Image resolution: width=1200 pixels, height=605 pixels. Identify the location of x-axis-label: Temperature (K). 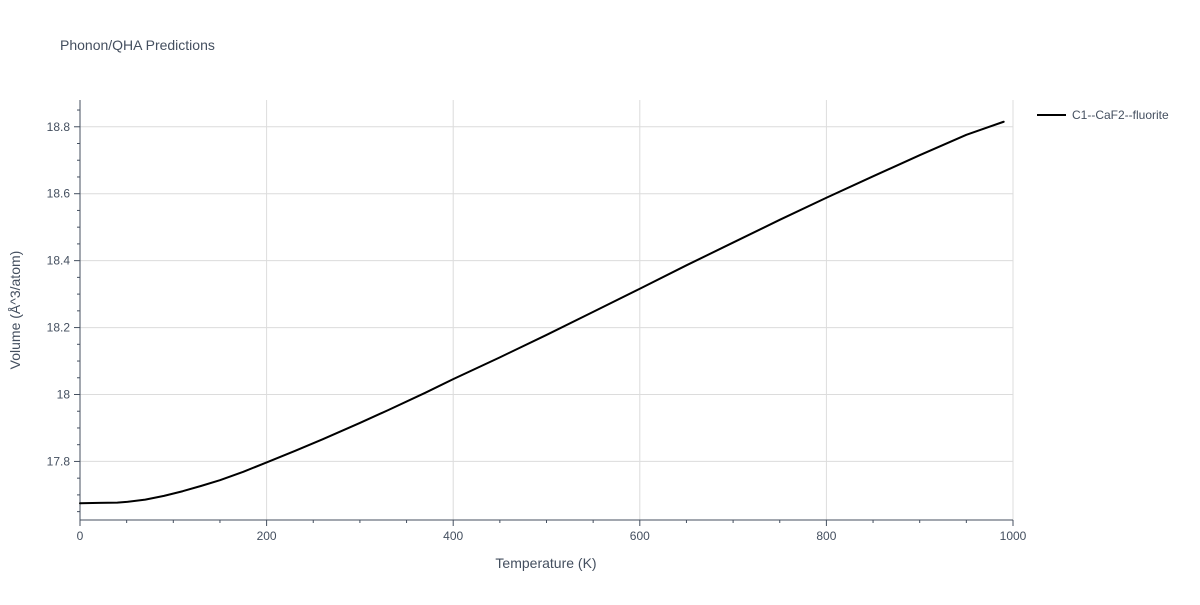
(545, 563).